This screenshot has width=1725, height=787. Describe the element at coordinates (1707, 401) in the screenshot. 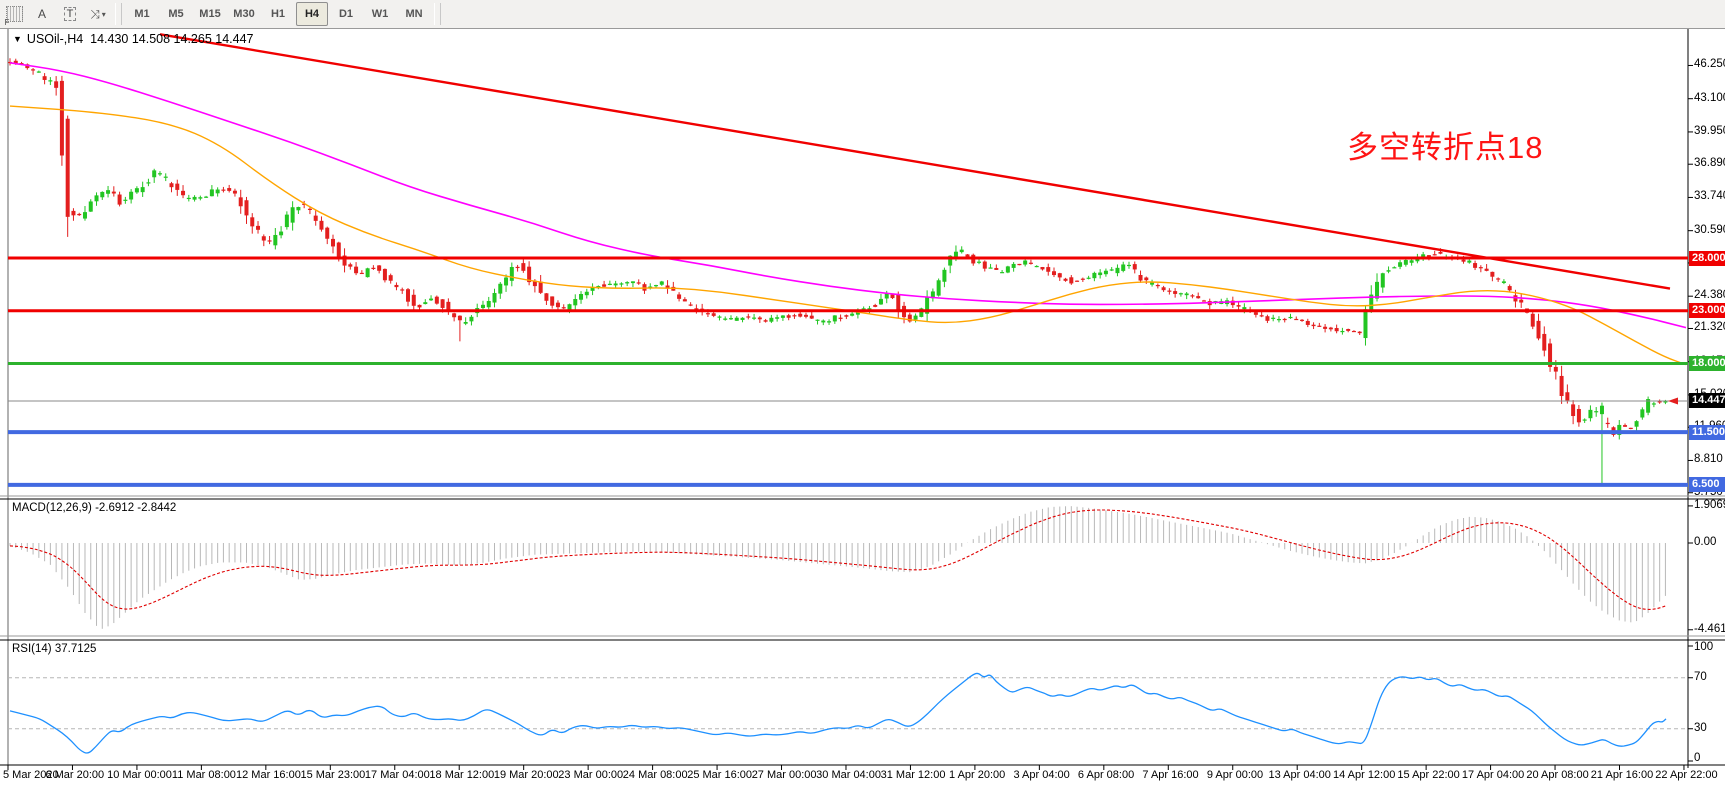

I see `current-price-badge: 14.447` at that location.